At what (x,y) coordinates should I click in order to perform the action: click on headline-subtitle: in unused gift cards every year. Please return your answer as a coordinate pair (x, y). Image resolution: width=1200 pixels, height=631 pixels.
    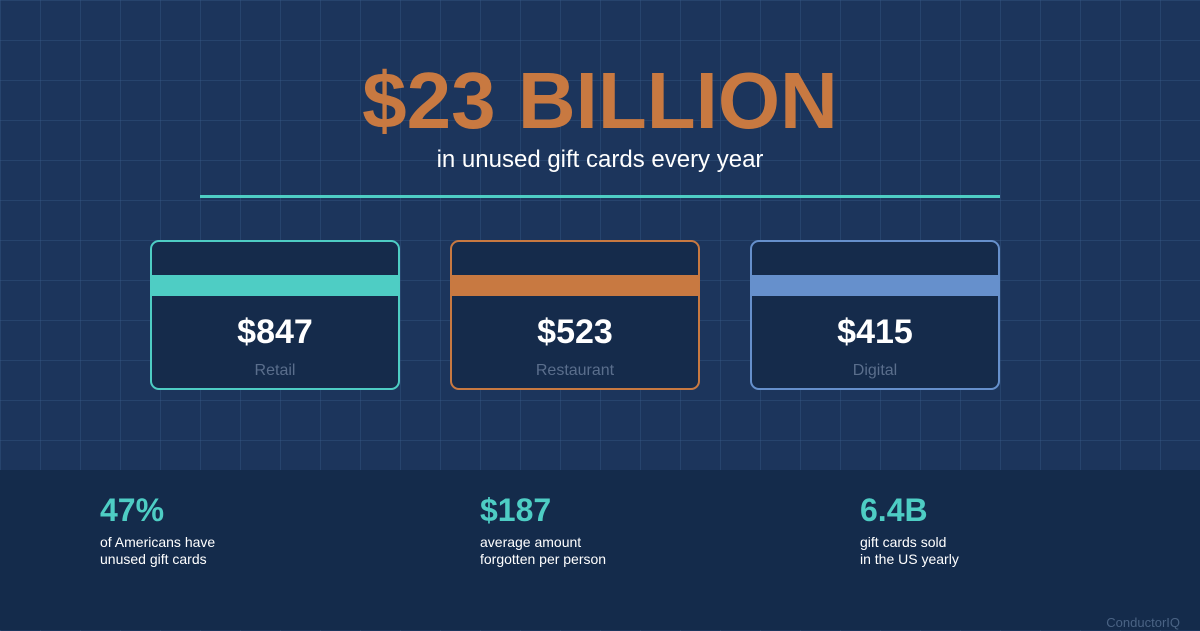
    Looking at the image, I should click on (600, 159).